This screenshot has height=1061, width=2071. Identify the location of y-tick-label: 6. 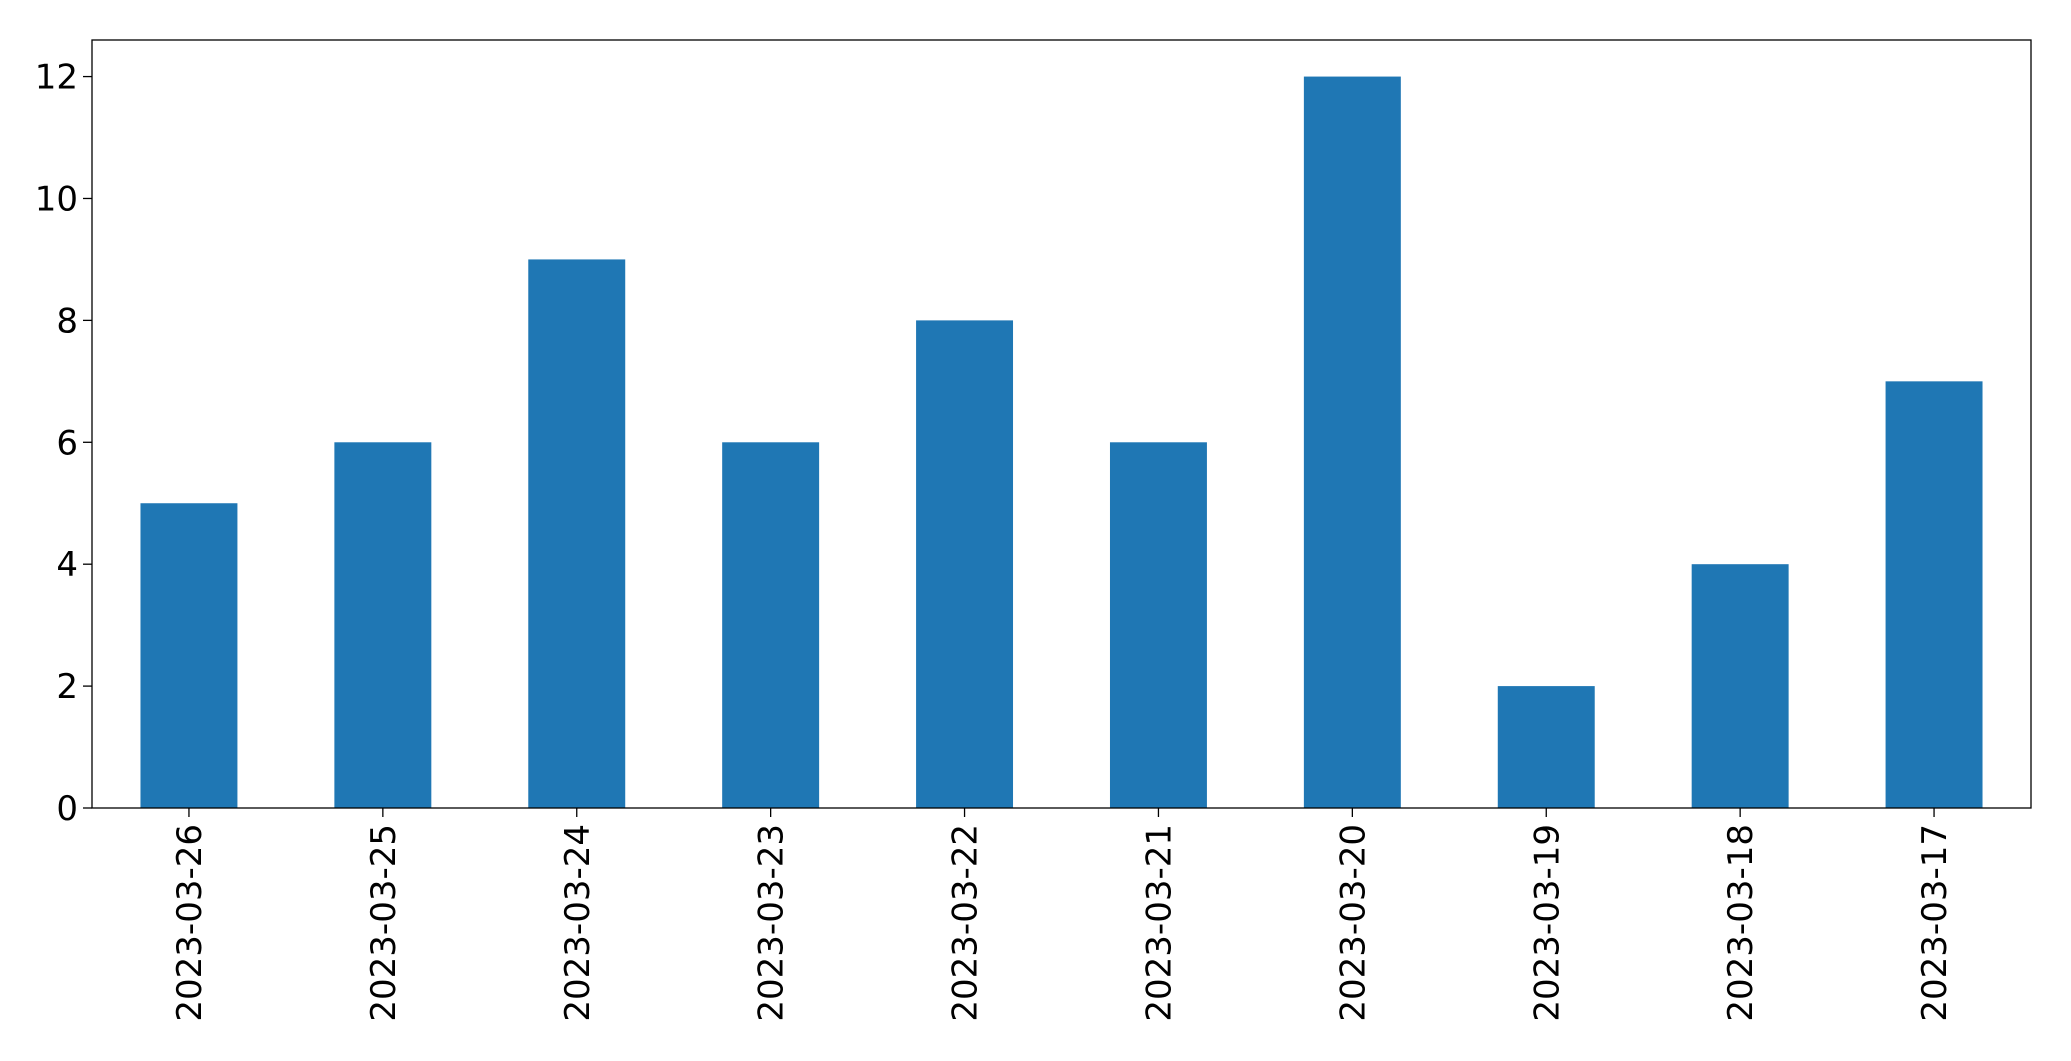
(67, 443).